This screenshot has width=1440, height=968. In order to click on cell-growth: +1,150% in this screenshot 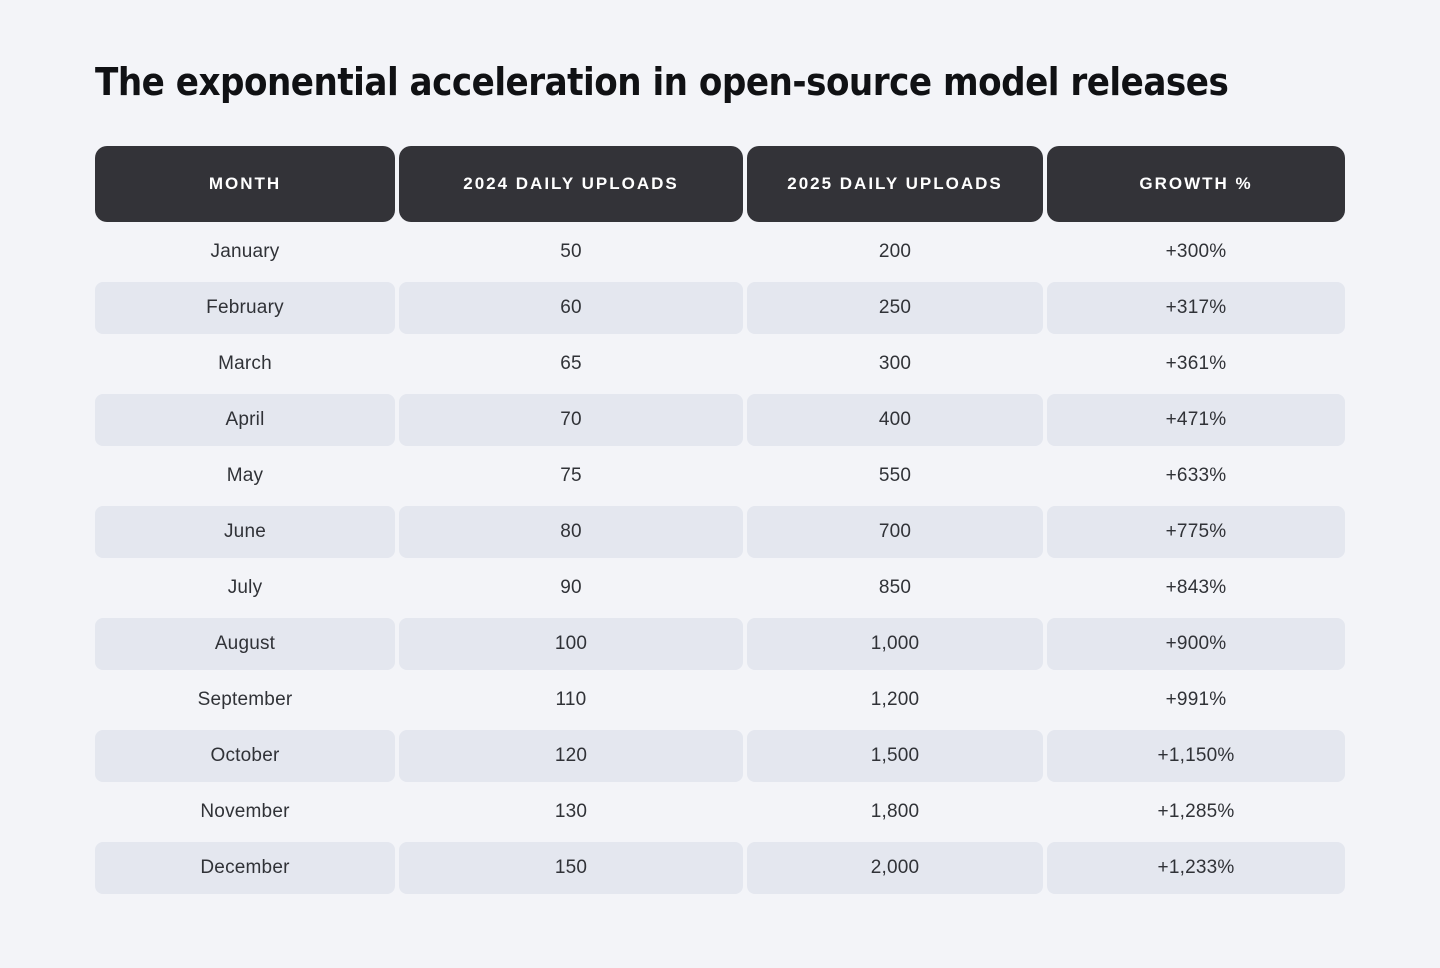, I will do `click(1196, 756)`.